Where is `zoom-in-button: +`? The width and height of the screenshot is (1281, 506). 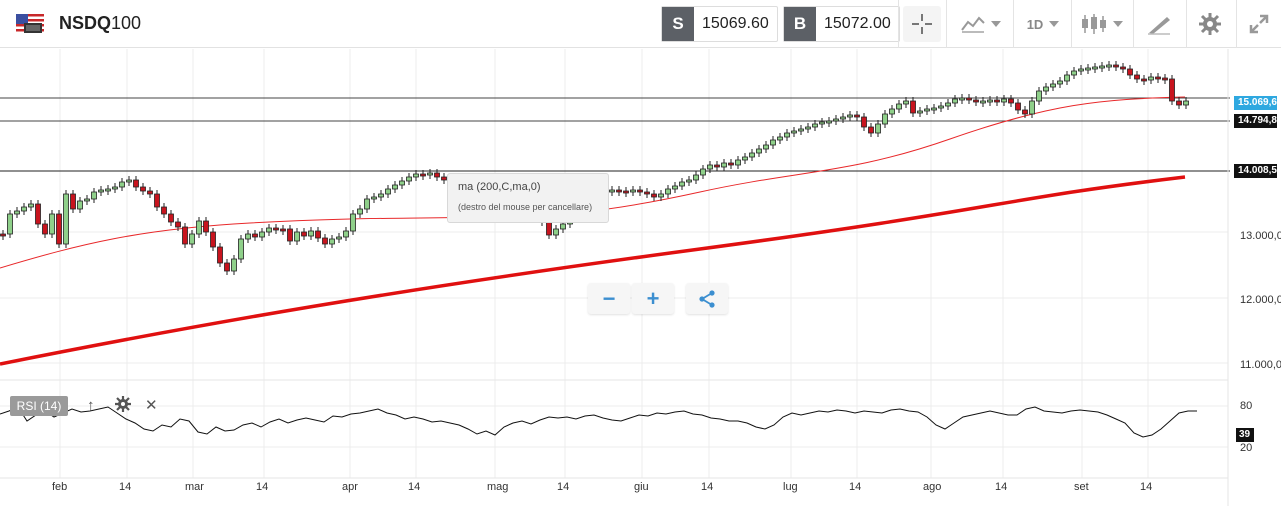 zoom-in-button: + is located at coordinates (653, 298).